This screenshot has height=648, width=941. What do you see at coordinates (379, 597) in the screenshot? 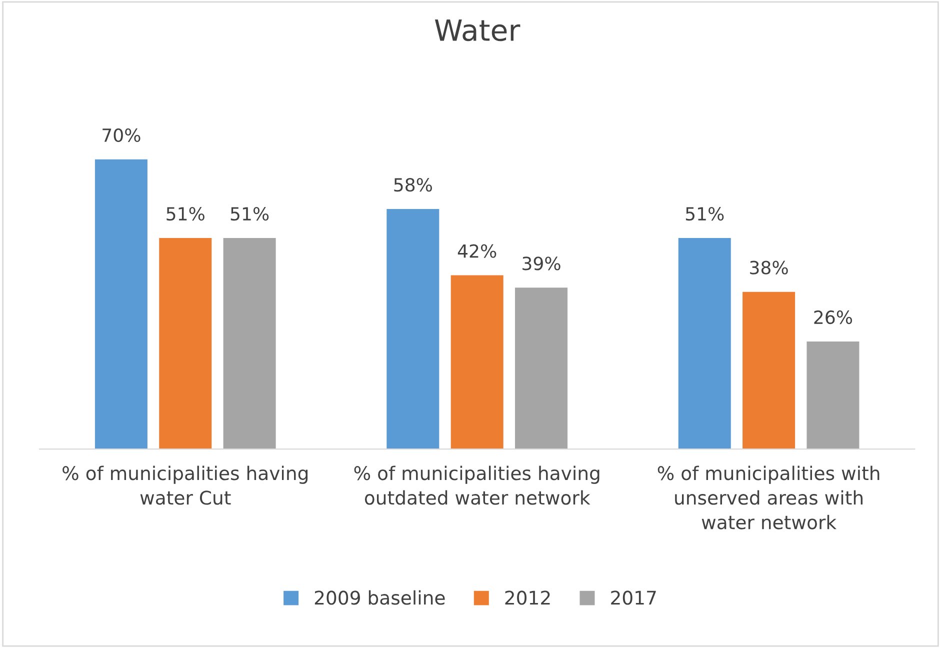
I see `legend-label: 2009 baseline` at bounding box center [379, 597].